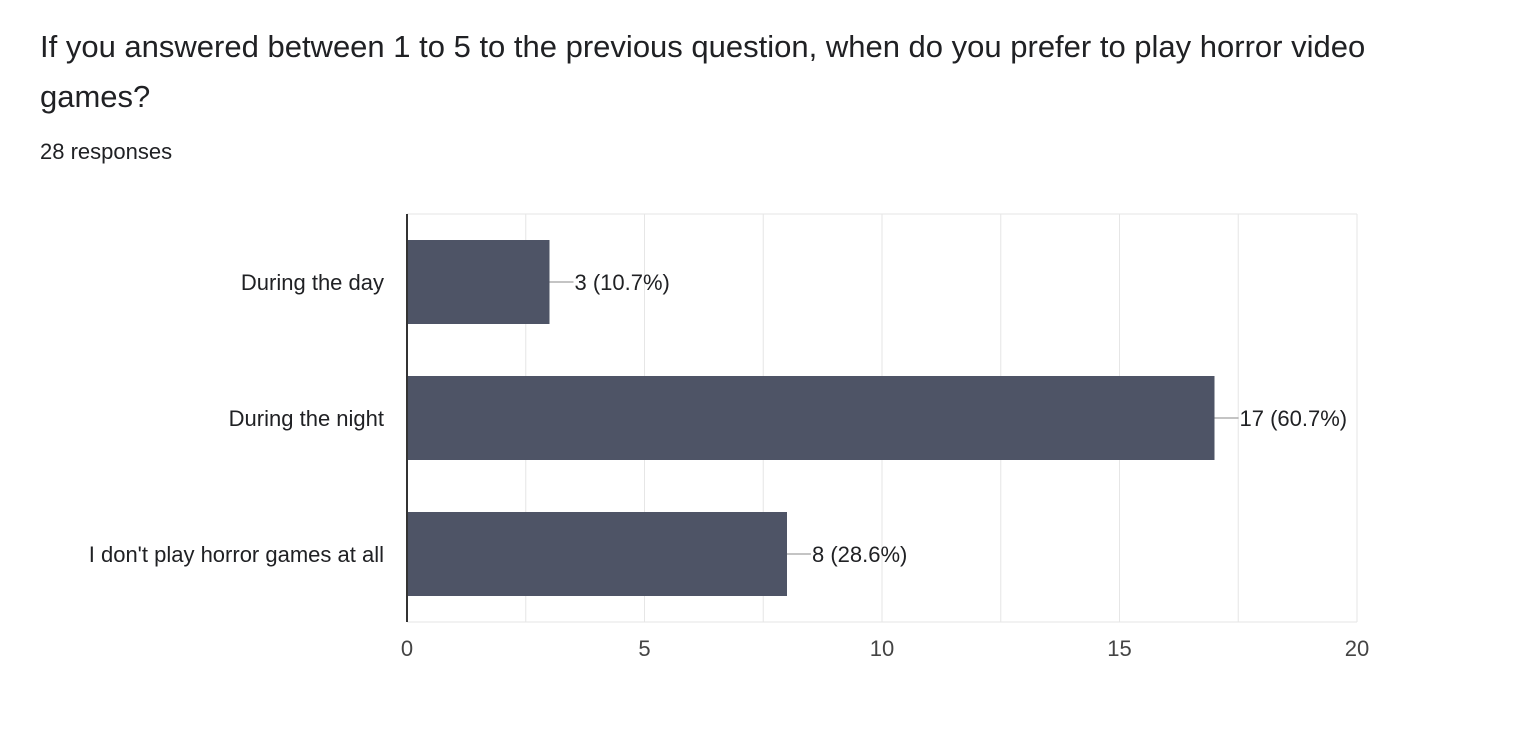 The height and width of the screenshot is (736, 1516). What do you see at coordinates (312, 282) in the screenshot?
I see `category-label: During the day` at bounding box center [312, 282].